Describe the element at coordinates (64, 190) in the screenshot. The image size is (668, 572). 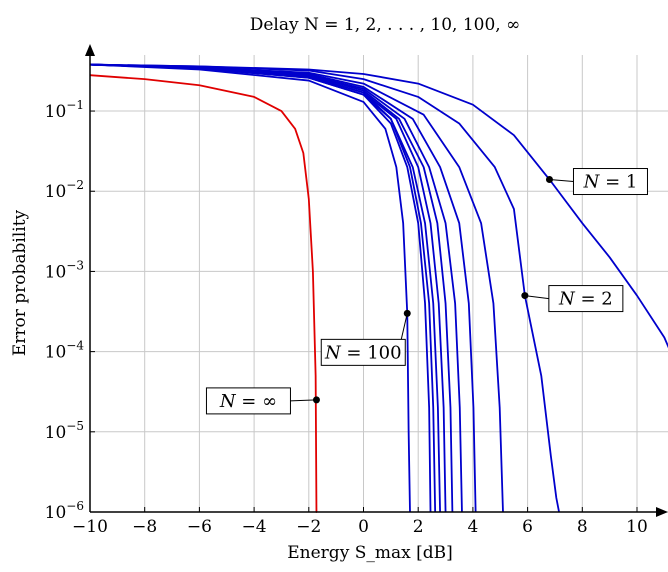
I see `y-tick-label: 10⁻²` at that location.